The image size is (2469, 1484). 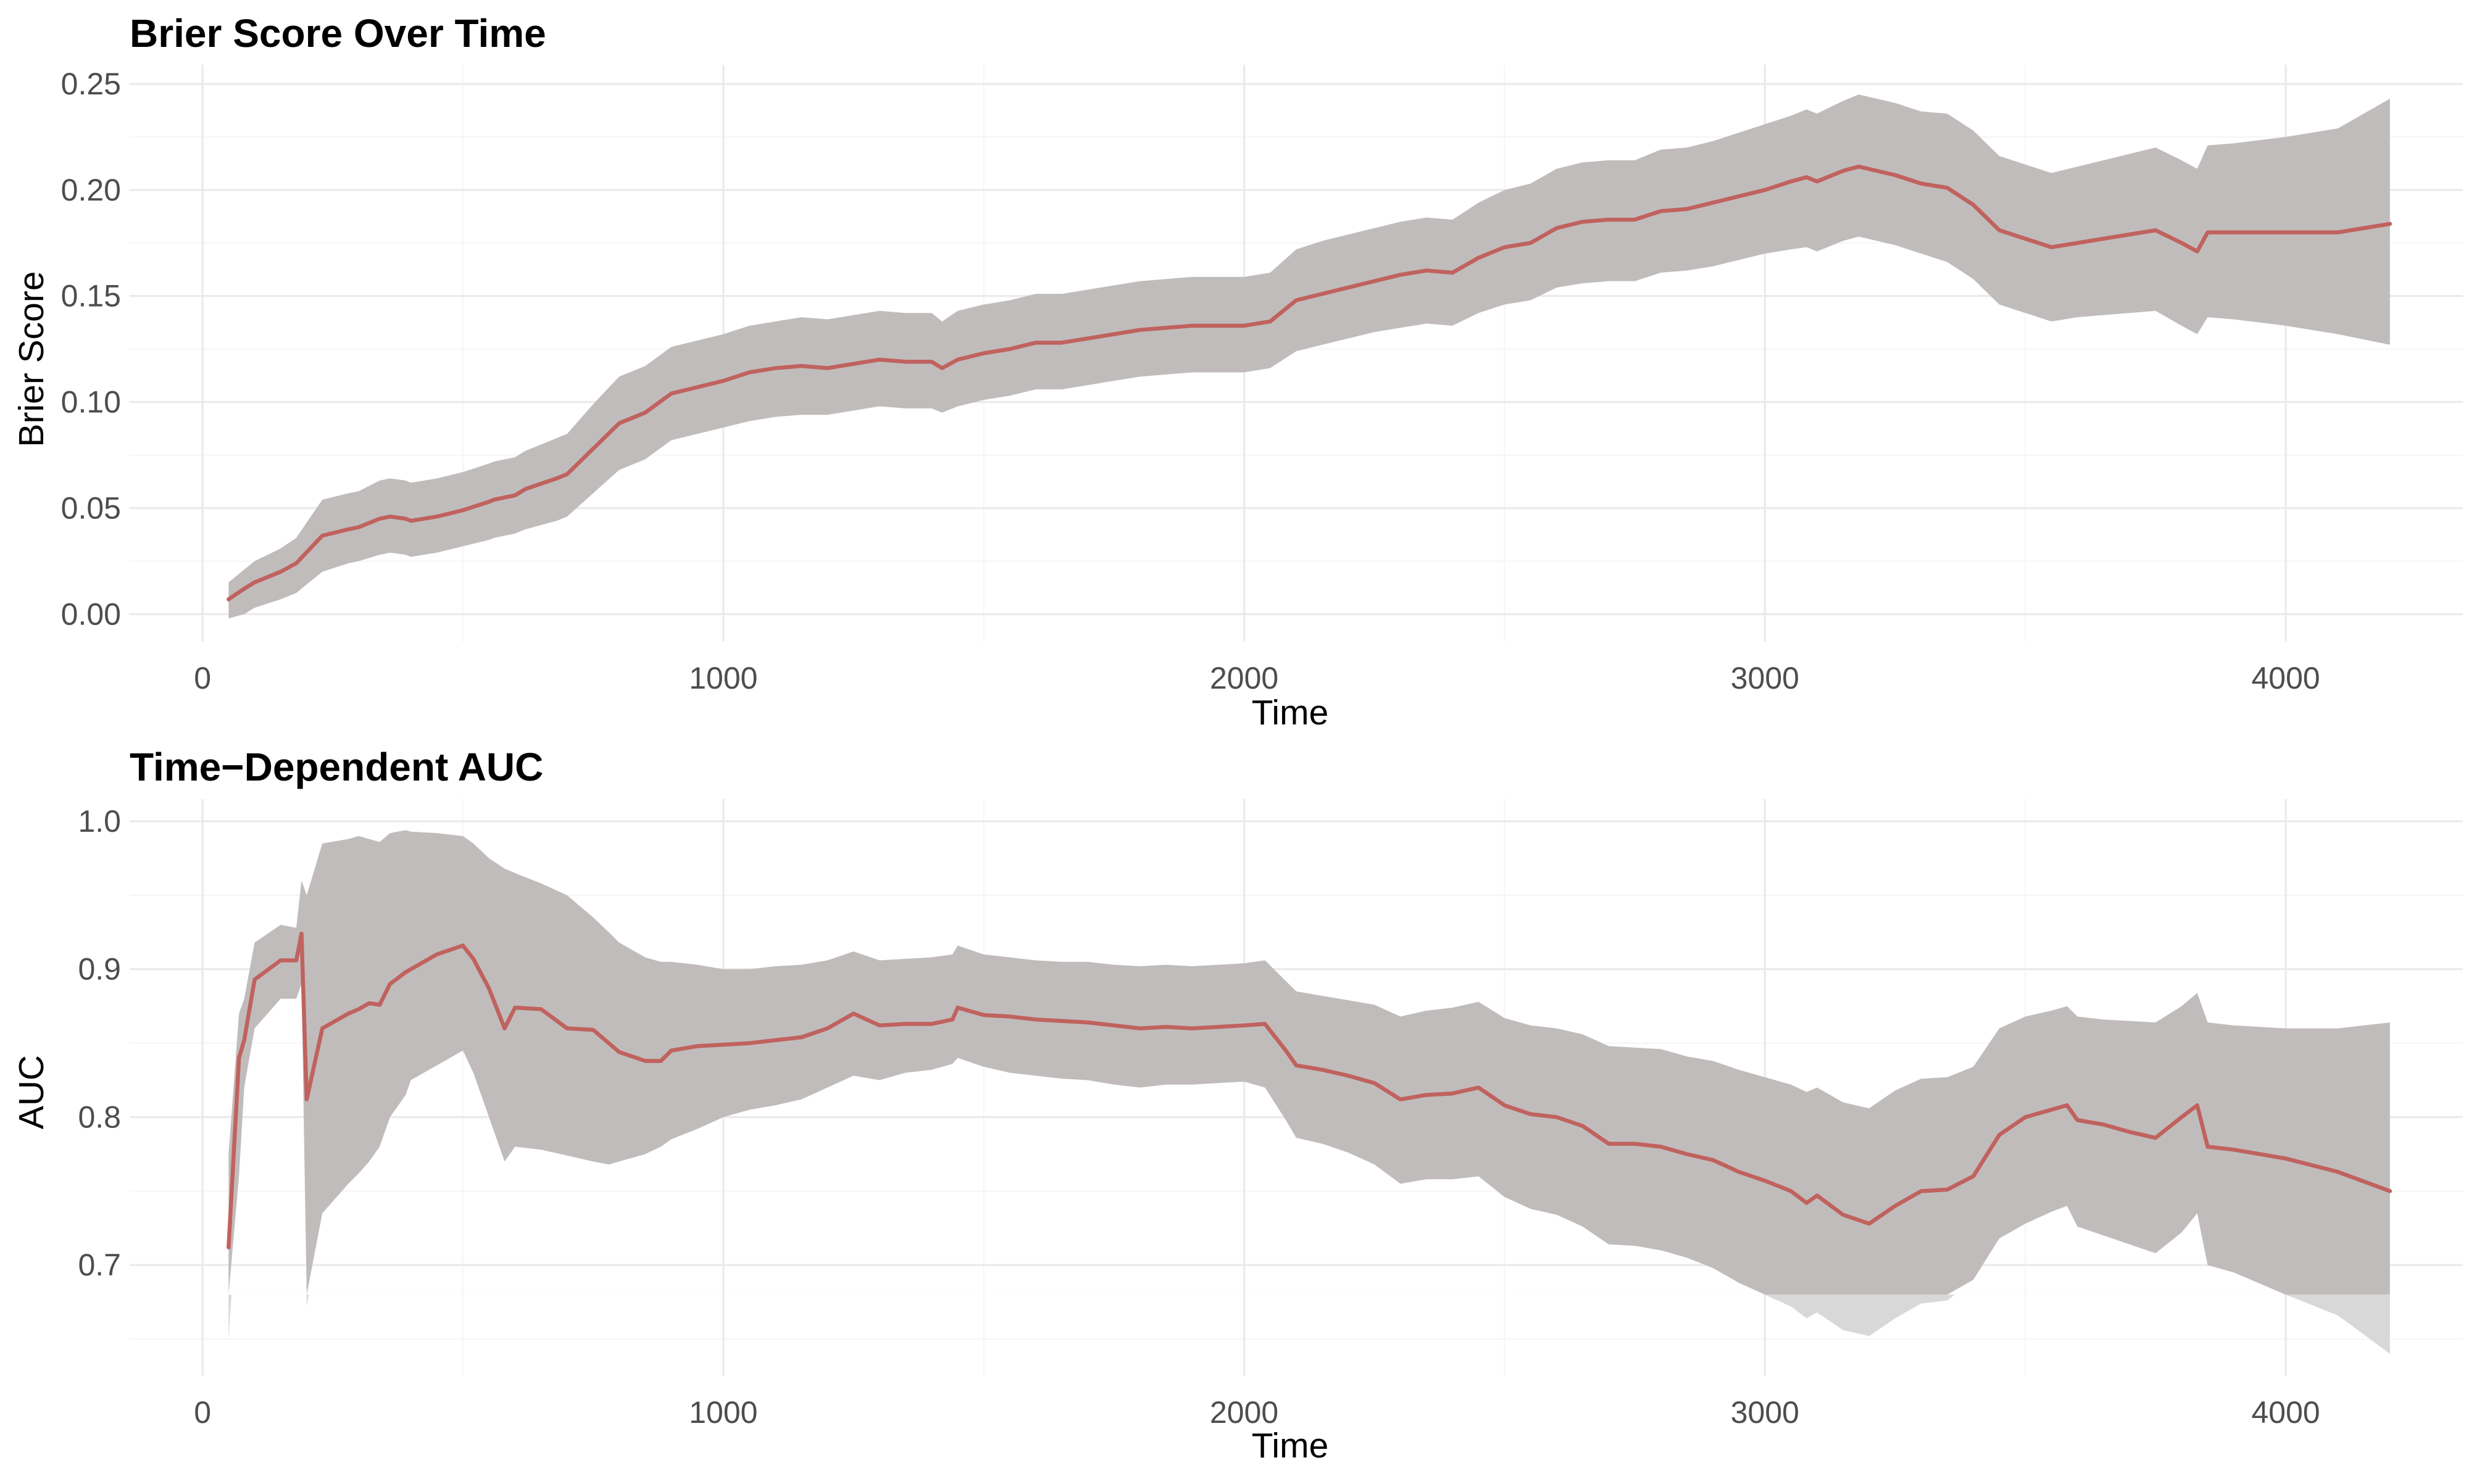 What do you see at coordinates (723, 678) in the screenshot?
I see `brier-x-tick-label: 1000` at bounding box center [723, 678].